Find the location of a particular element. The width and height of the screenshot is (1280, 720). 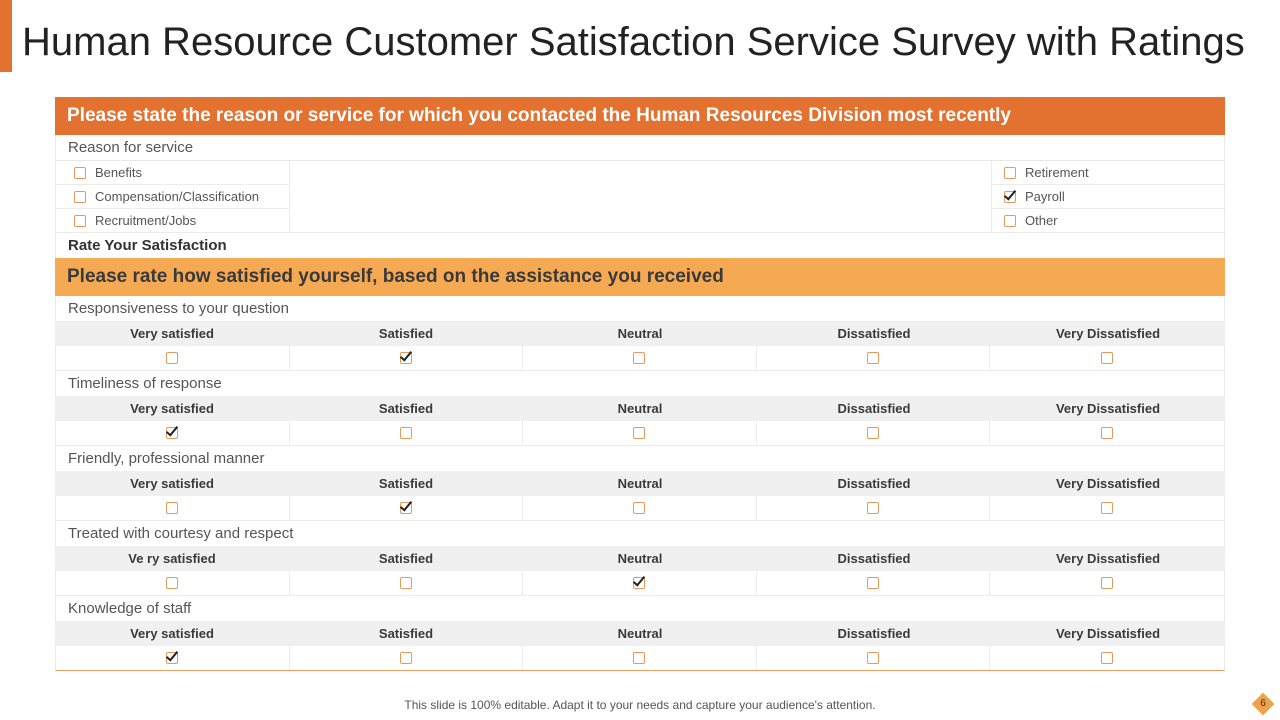

question-label: Timeliness of response is located at coordinates (640, 383).